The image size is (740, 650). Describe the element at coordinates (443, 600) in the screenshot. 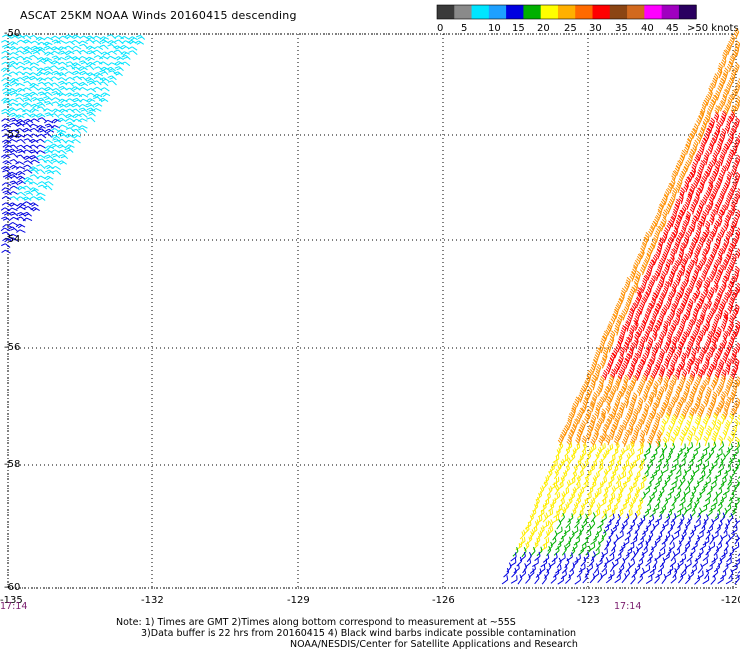

I see `longitude-label: -126` at that location.